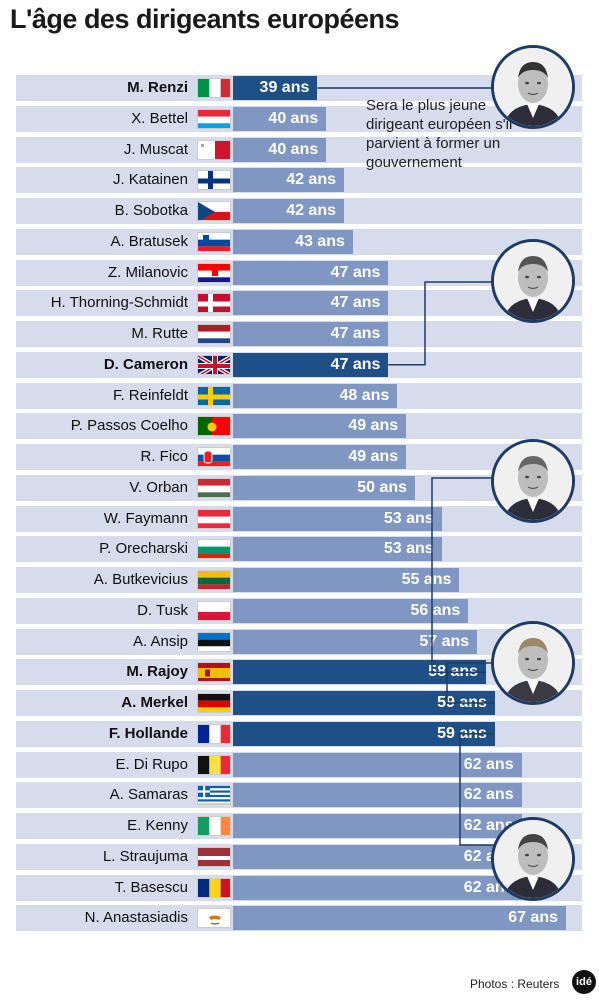  I want to click on age-bar: 39 ans, so click(275, 88).